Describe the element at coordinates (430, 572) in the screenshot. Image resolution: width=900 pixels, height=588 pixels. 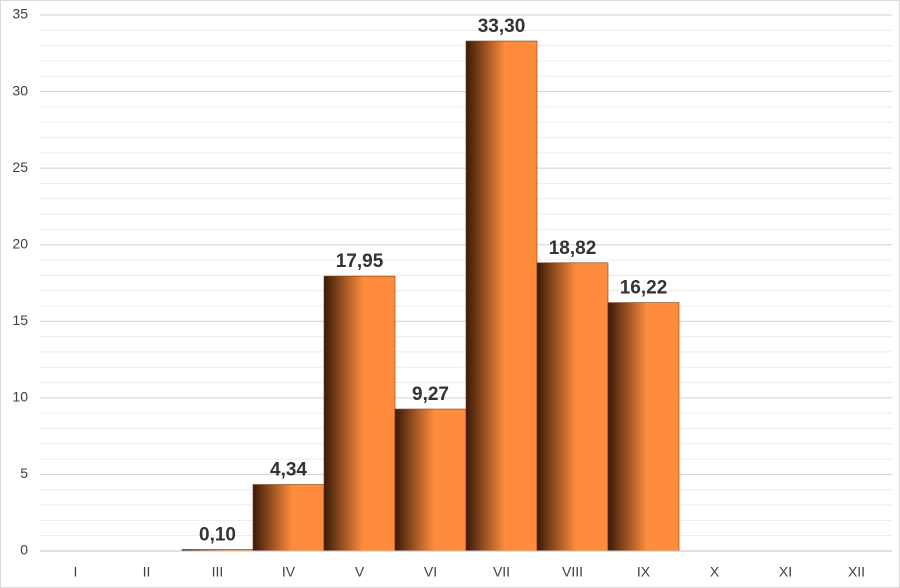
I see `x-tick-label: VI` at that location.